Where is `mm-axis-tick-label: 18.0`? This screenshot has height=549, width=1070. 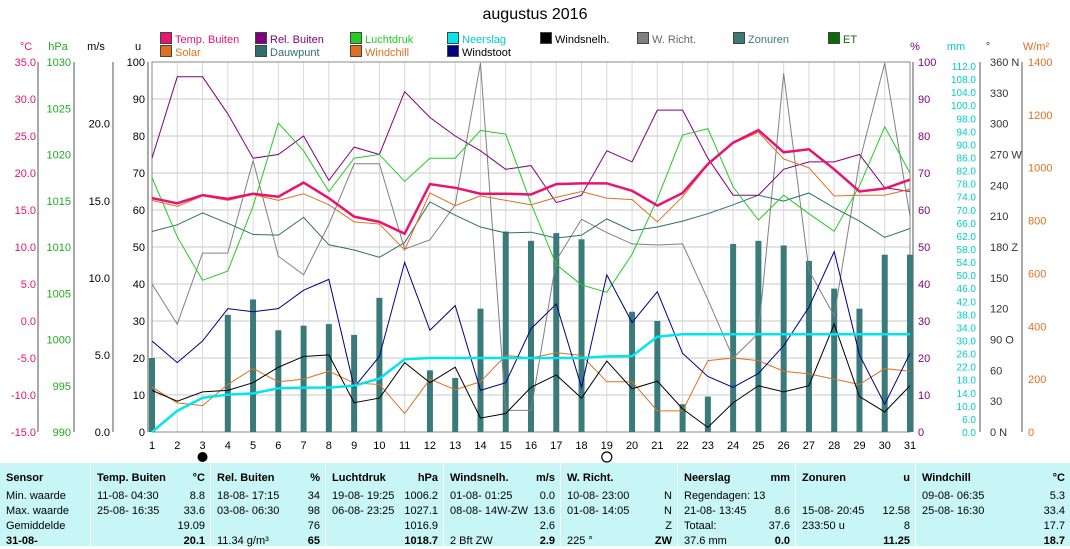 mm-axis-tick-label: 18.0 is located at coordinates (967, 381).